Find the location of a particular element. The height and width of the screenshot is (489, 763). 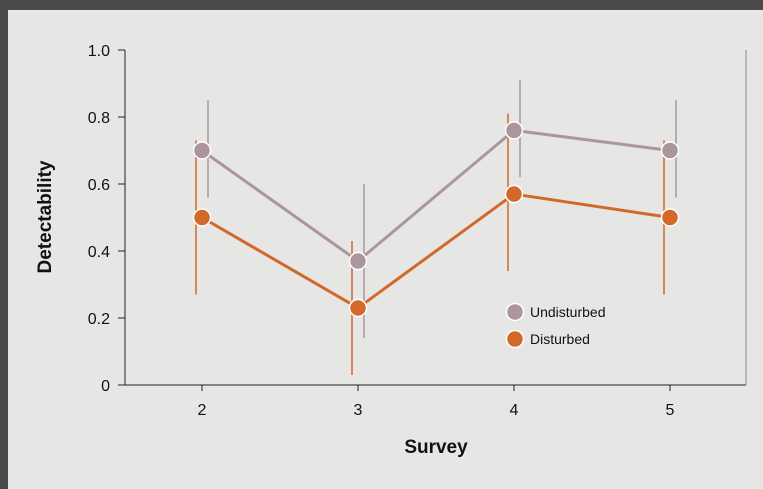

legend-disturbed-label: Disturbed is located at coordinates (560, 339).